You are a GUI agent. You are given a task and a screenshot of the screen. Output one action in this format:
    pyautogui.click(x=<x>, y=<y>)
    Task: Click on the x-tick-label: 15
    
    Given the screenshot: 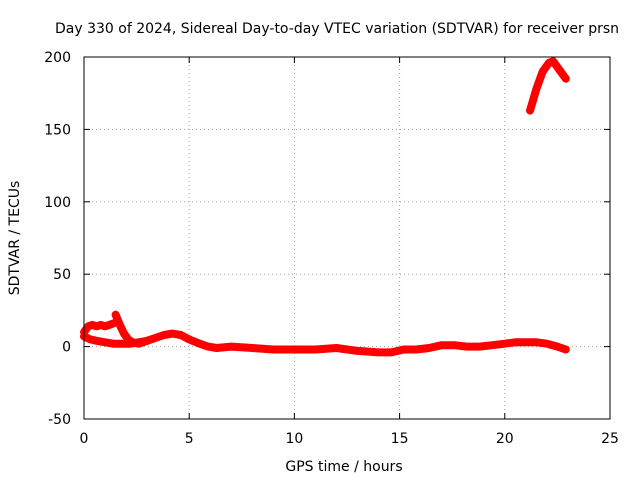 What is the action you would take?
    pyautogui.click(x=400, y=439)
    